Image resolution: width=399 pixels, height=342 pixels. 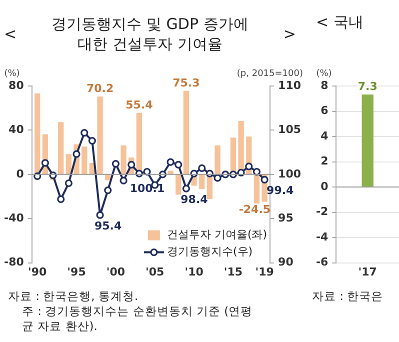 What do you see at coordinates (322, 211) in the screenshot?
I see `y-tick-label: -2` at bounding box center [322, 211].